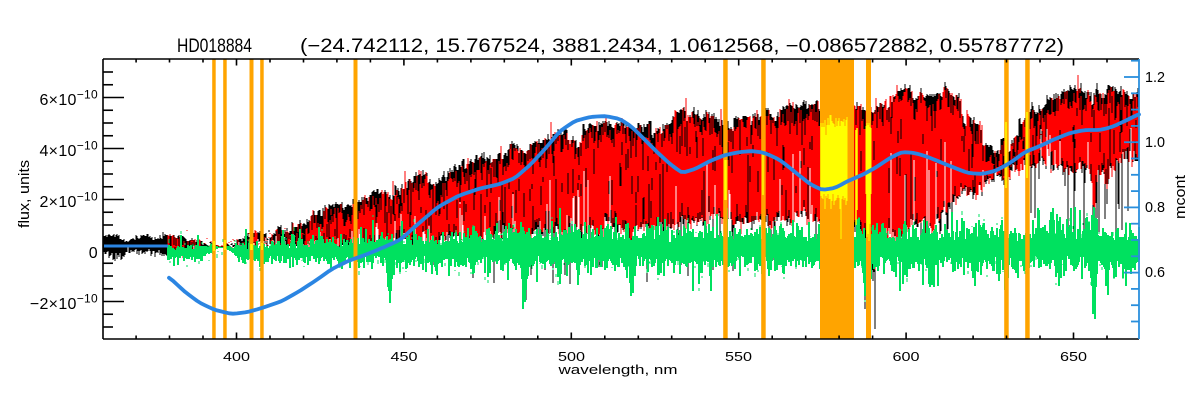  I want to click on svg-text: 0.8, so click(1155, 207).